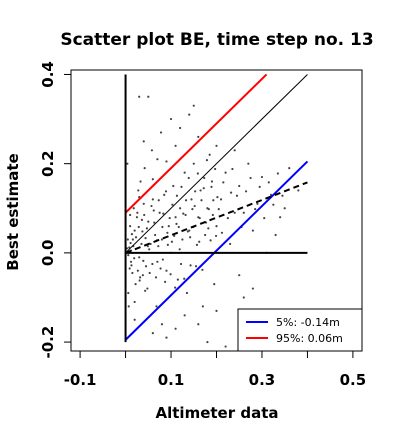  What do you see at coordinates (308, 322) in the screenshot?
I see `legend-label: 5%: -0.14m` at bounding box center [308, 322].